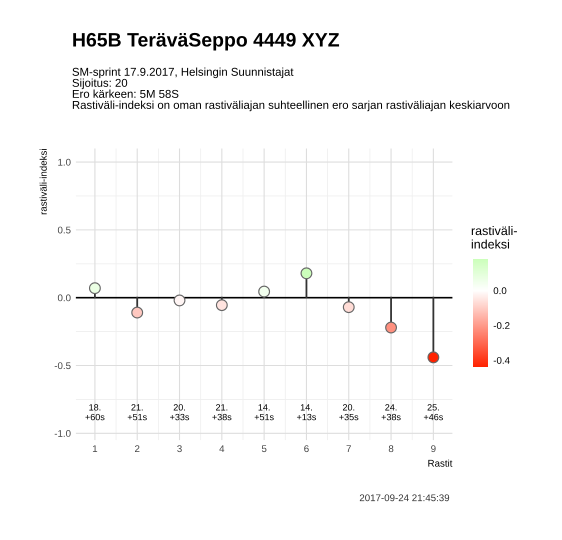  Describe the element at coordinates (348, 448) in the screenshot. I see `x-tick-label: 7` at that location.